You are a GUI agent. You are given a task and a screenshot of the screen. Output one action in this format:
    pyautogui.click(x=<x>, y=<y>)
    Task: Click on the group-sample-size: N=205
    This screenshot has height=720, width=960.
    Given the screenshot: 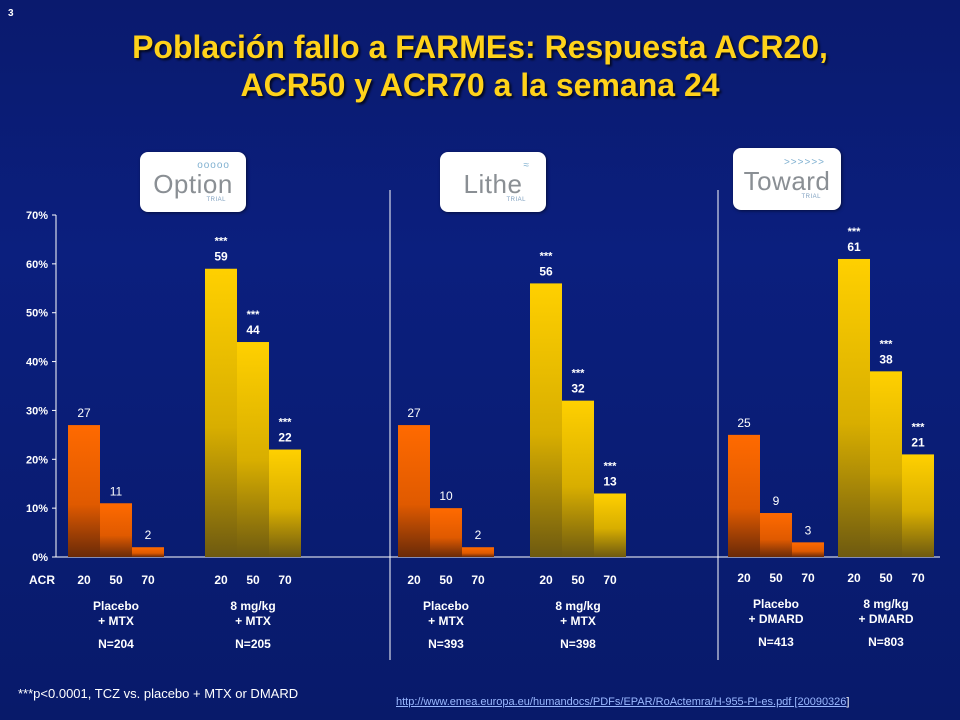 What is the action you would take?
    pyautogui.click(x=253, y=644)
    